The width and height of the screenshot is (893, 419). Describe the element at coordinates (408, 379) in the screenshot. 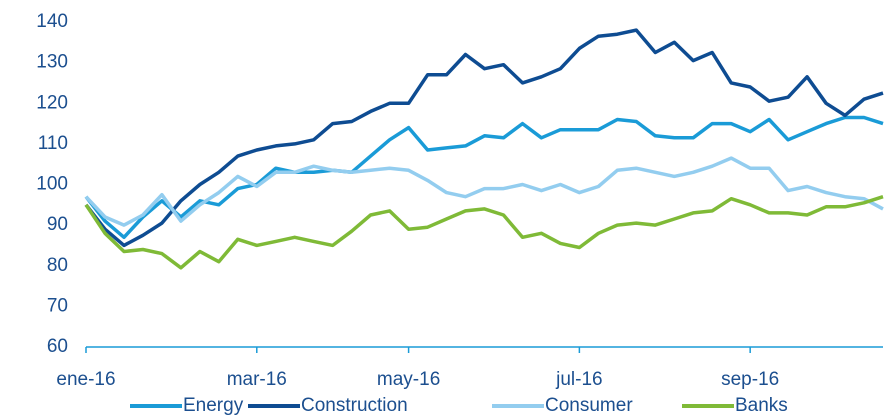

I see `x-tick-label: may-16` at that location.